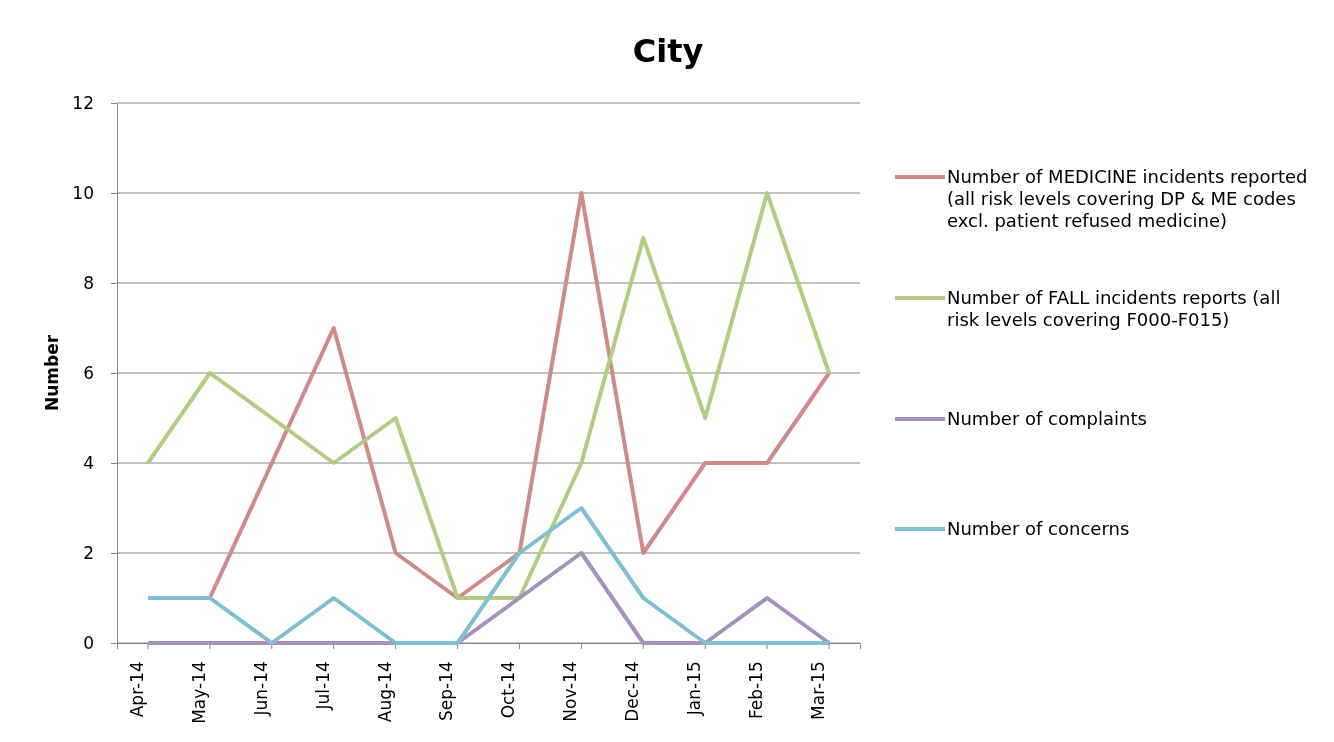 Image resolution: width=1334 pixels, height=742 pixels. I want to click on legend-label: Number of concerns, so click(1038, 528).